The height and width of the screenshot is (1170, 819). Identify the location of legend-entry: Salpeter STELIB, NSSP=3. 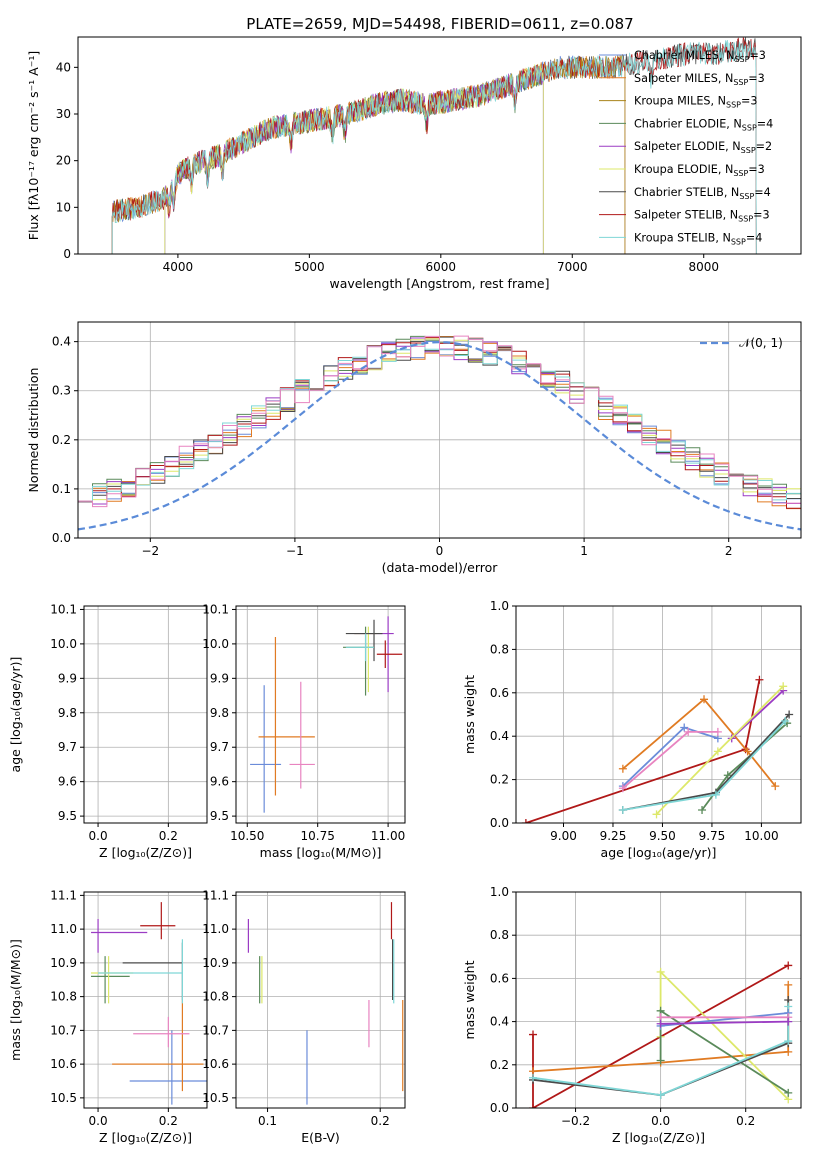
(702, 216).